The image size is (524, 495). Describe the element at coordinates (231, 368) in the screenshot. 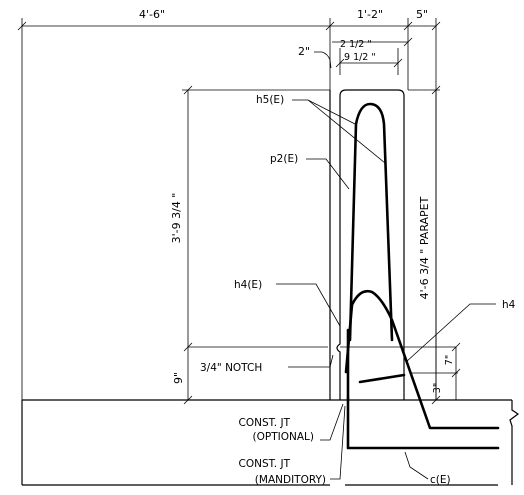

I see `label-notch: 3/4" NOTCH` at that location.